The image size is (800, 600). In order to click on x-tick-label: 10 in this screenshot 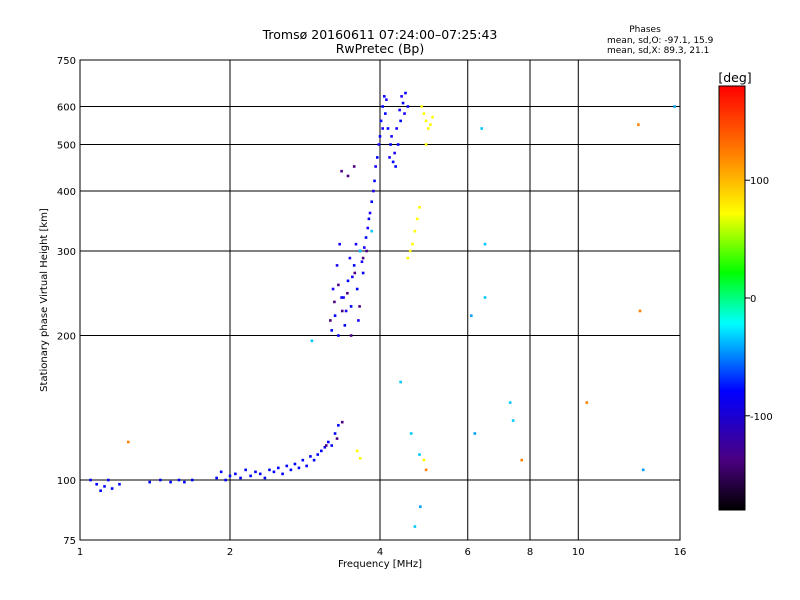, I will do `click(578, 552)`.